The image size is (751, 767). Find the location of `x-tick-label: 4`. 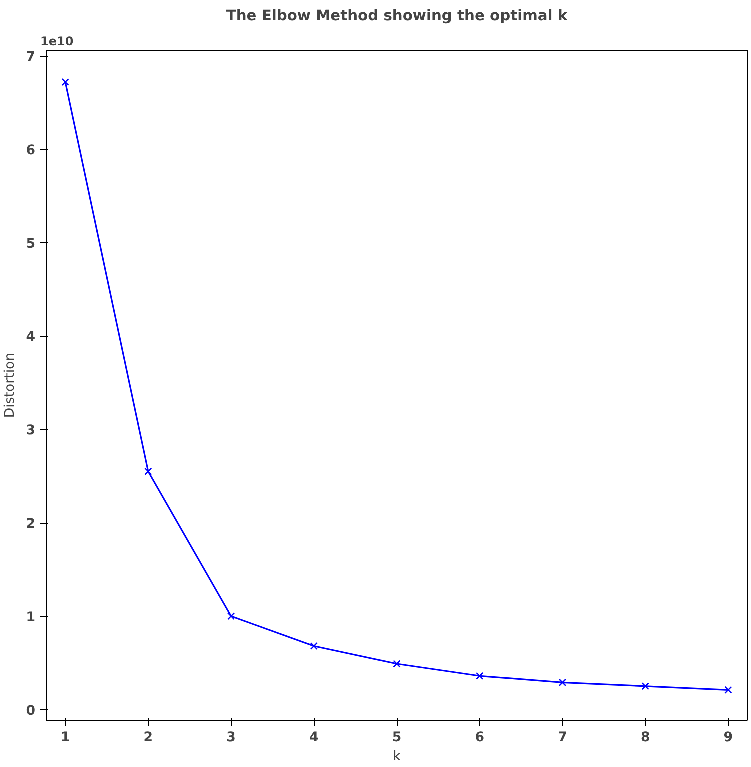

x-tick-label: 4 is located at coordinates (314, 738).